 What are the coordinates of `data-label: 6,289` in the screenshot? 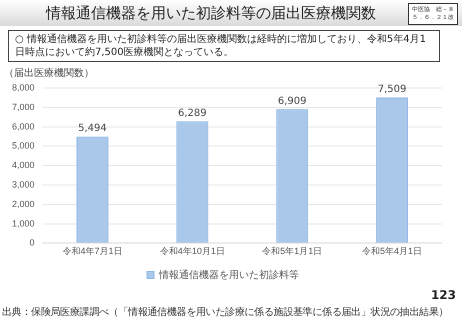 It's located at (192, 113).